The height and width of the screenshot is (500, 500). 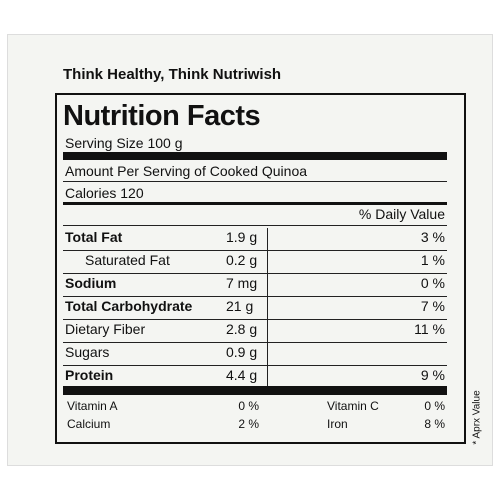 I want to click on daily-value: 3 %, so click(x=432, y=237).